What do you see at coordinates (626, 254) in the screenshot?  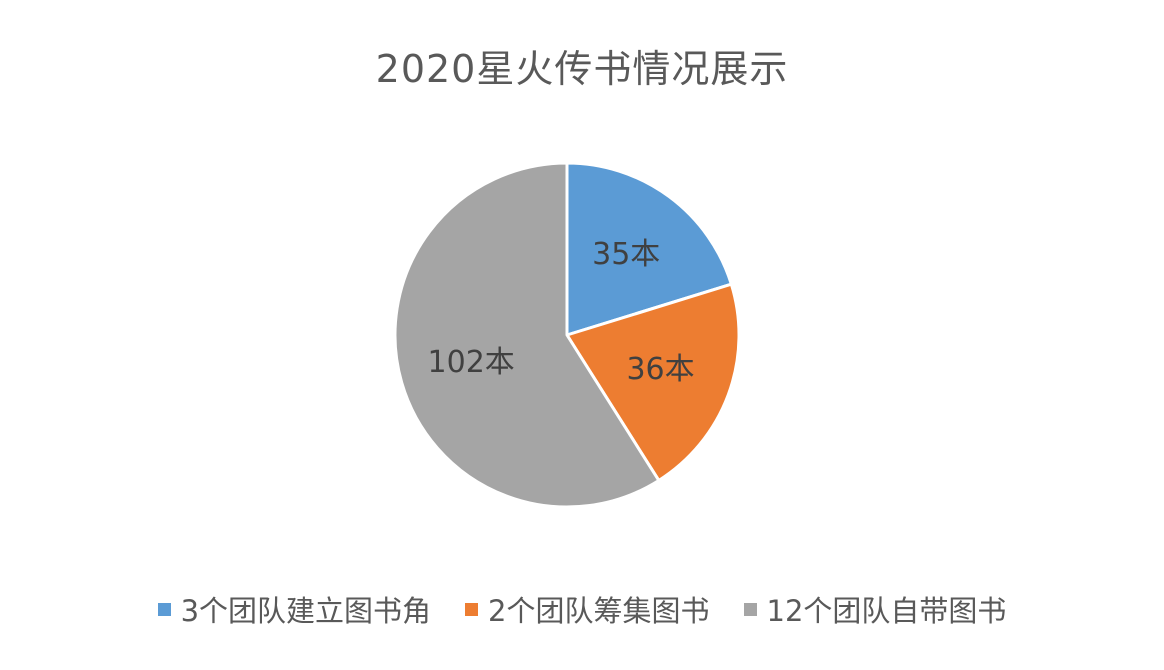 I see `data-label-0: 35本` at bounding box center [626, 254].